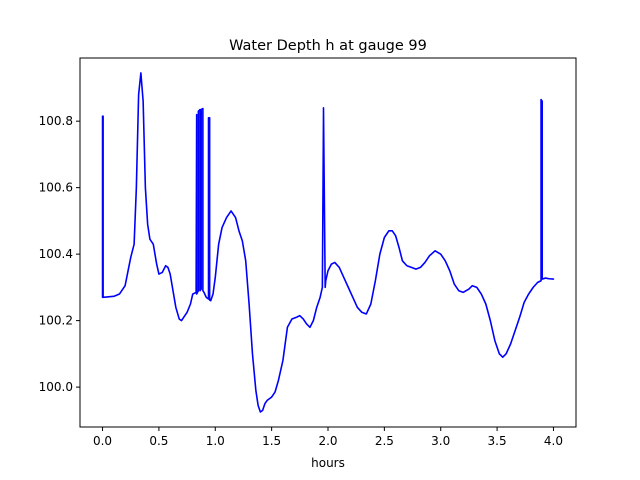  I want to click on y-axis: 100.0 100.2 100.4 100.6 100.8, so click(59, 254).